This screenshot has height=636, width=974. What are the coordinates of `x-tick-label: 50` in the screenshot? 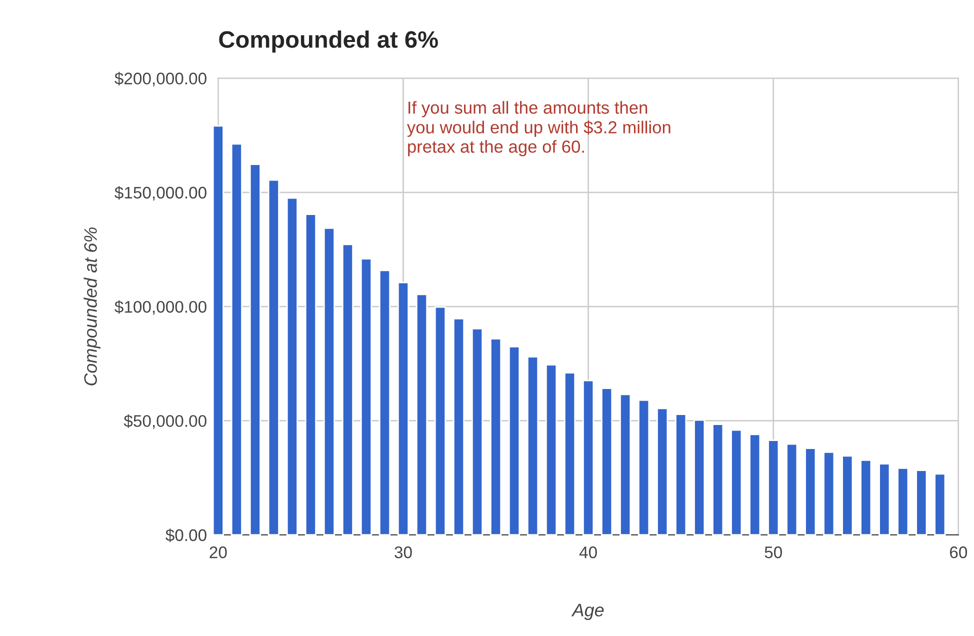 It's located at (773, 552).